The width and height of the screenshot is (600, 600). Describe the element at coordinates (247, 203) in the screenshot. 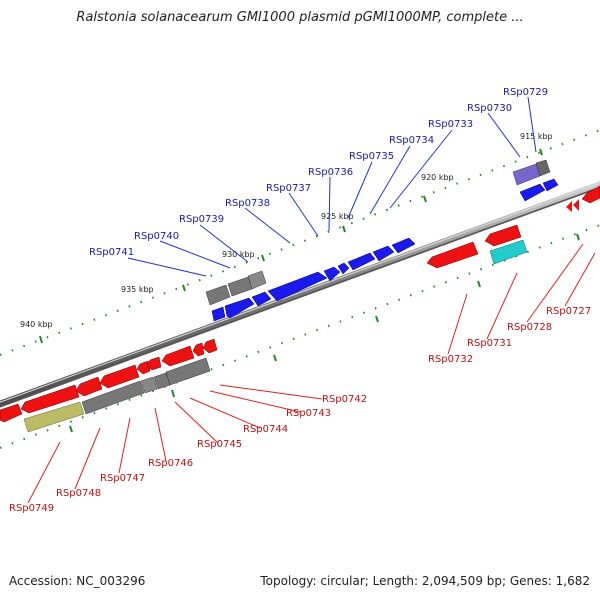

I see `gene-label-rsp0738: RSp0738` at that location.